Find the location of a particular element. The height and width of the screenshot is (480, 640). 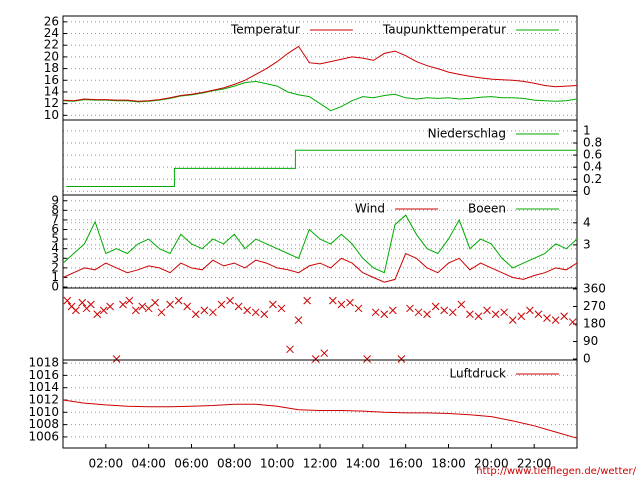

x-tick-label: 20:00 is located at coordinates (491, 464).